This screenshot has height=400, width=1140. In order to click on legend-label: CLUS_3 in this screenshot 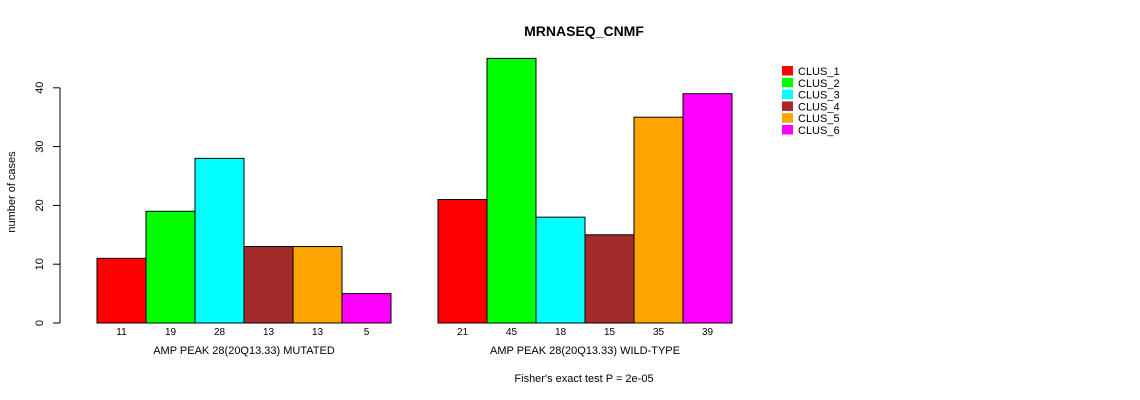, I will do `click(819, 96)`.